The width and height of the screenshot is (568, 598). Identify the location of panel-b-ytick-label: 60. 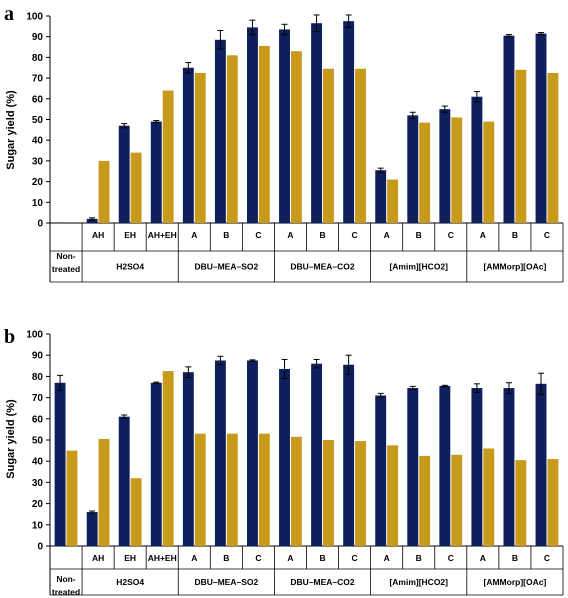
(38, 419).